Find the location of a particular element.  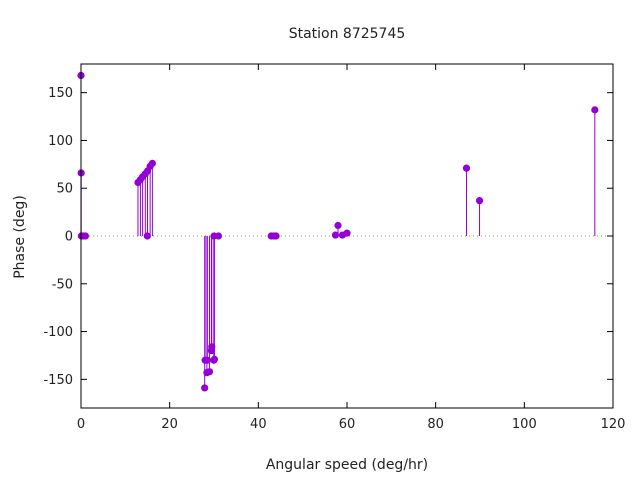

y-axis-label: Phase (deg) is located at coordinates (20, 237).